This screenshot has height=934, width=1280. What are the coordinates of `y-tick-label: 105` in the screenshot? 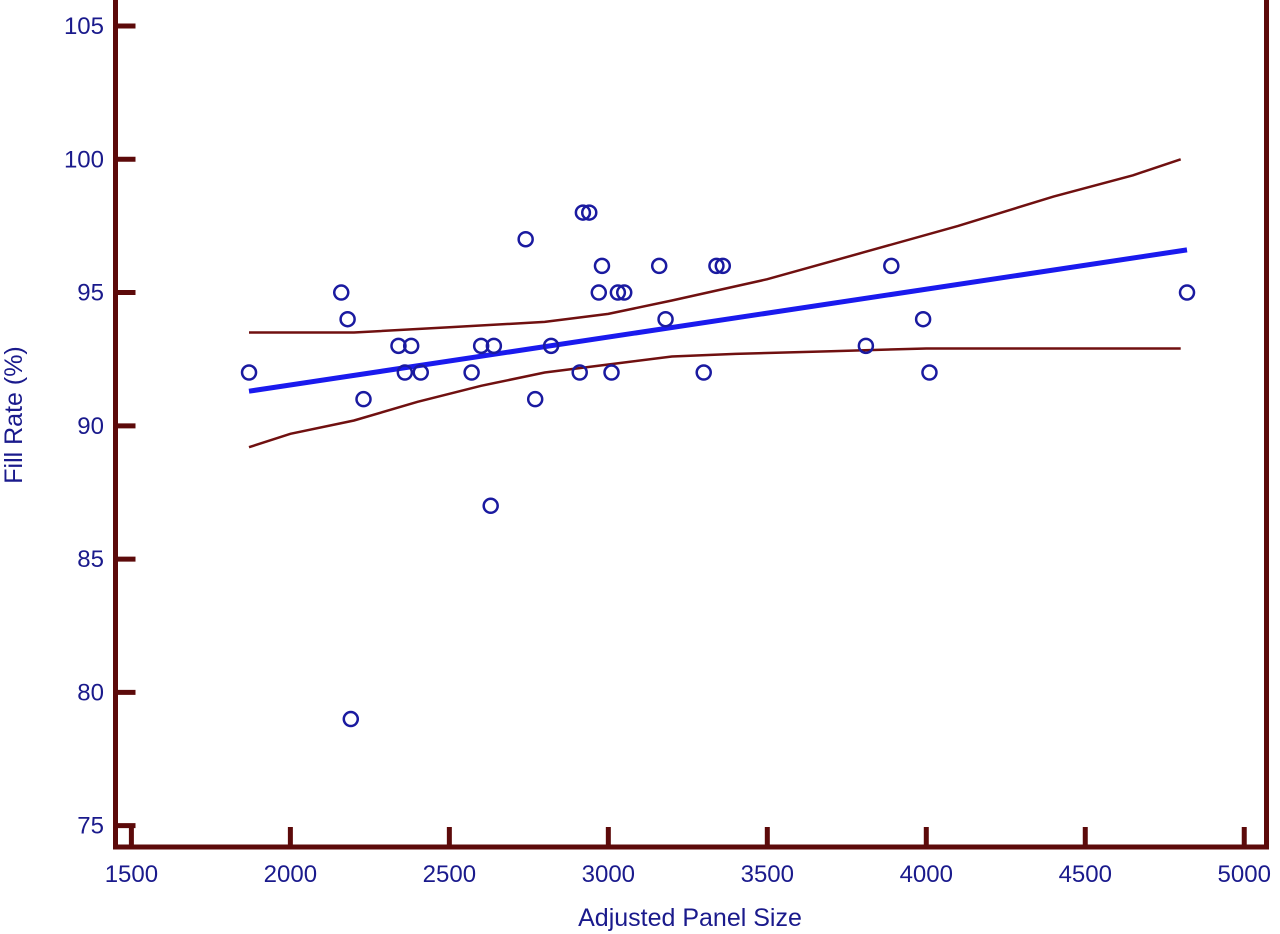 It's located at (84, 26).